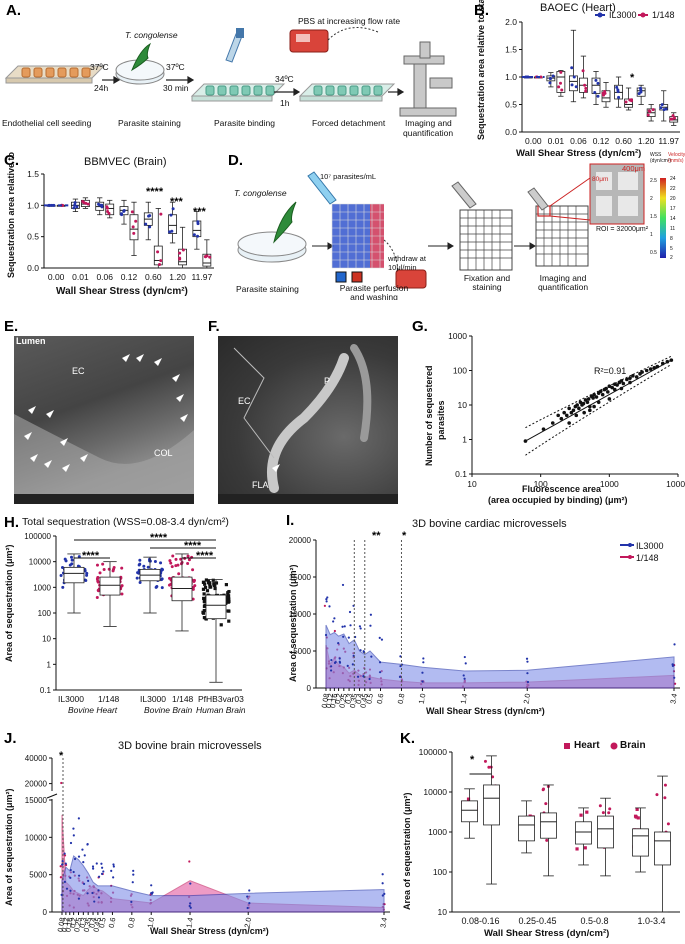 The image size is (685, 944). What do you see at coordinates (61, 756) in the screenshot?
I see `panel-j-sig: *` at bounding box center [61, 756].